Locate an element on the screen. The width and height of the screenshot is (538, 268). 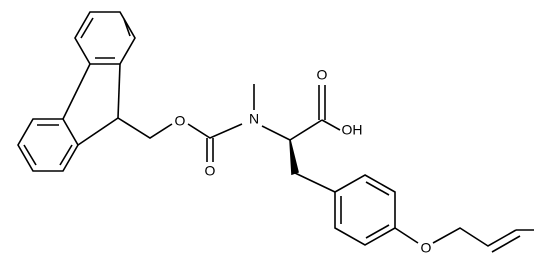
wedge-bond is located at coordinates (294, 157).